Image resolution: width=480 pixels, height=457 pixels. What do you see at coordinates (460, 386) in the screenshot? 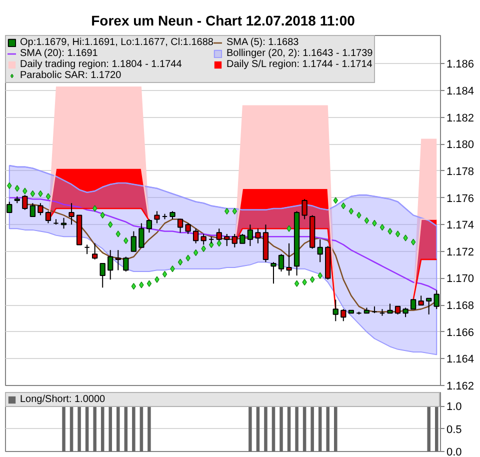
I see `y-tick-label: 1.162` at bounding box center [460, 386].